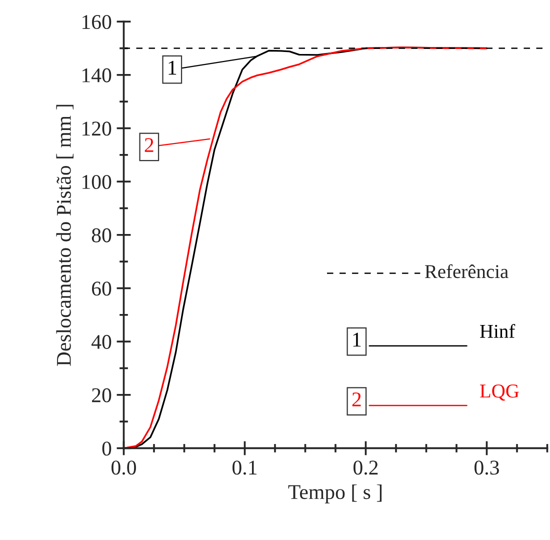  I want to click on y-tick-label: 120, so click(97, 129).